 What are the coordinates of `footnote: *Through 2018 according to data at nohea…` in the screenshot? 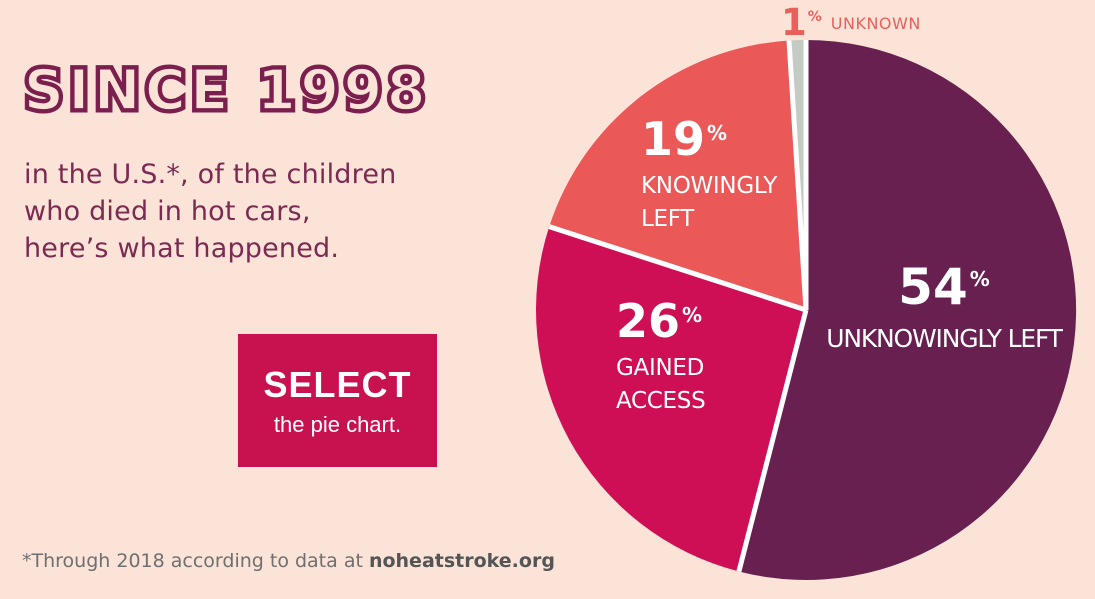 It's located at (288, 561).